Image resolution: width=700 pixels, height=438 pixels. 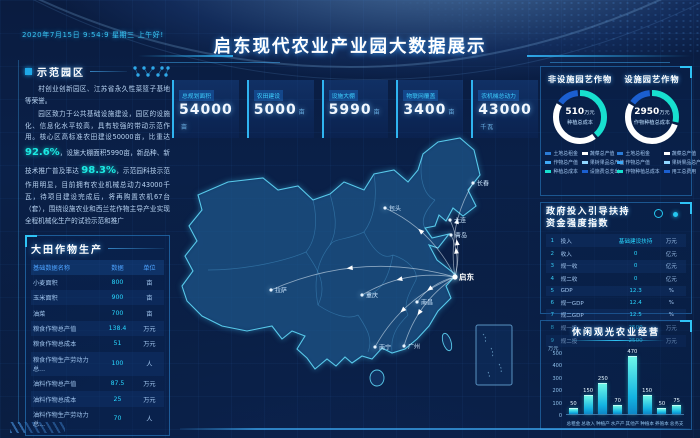 What do you see at coordinates (632, 381) in the screenshot?
I see `bar-group: 470` at bounding box center [632, 381].